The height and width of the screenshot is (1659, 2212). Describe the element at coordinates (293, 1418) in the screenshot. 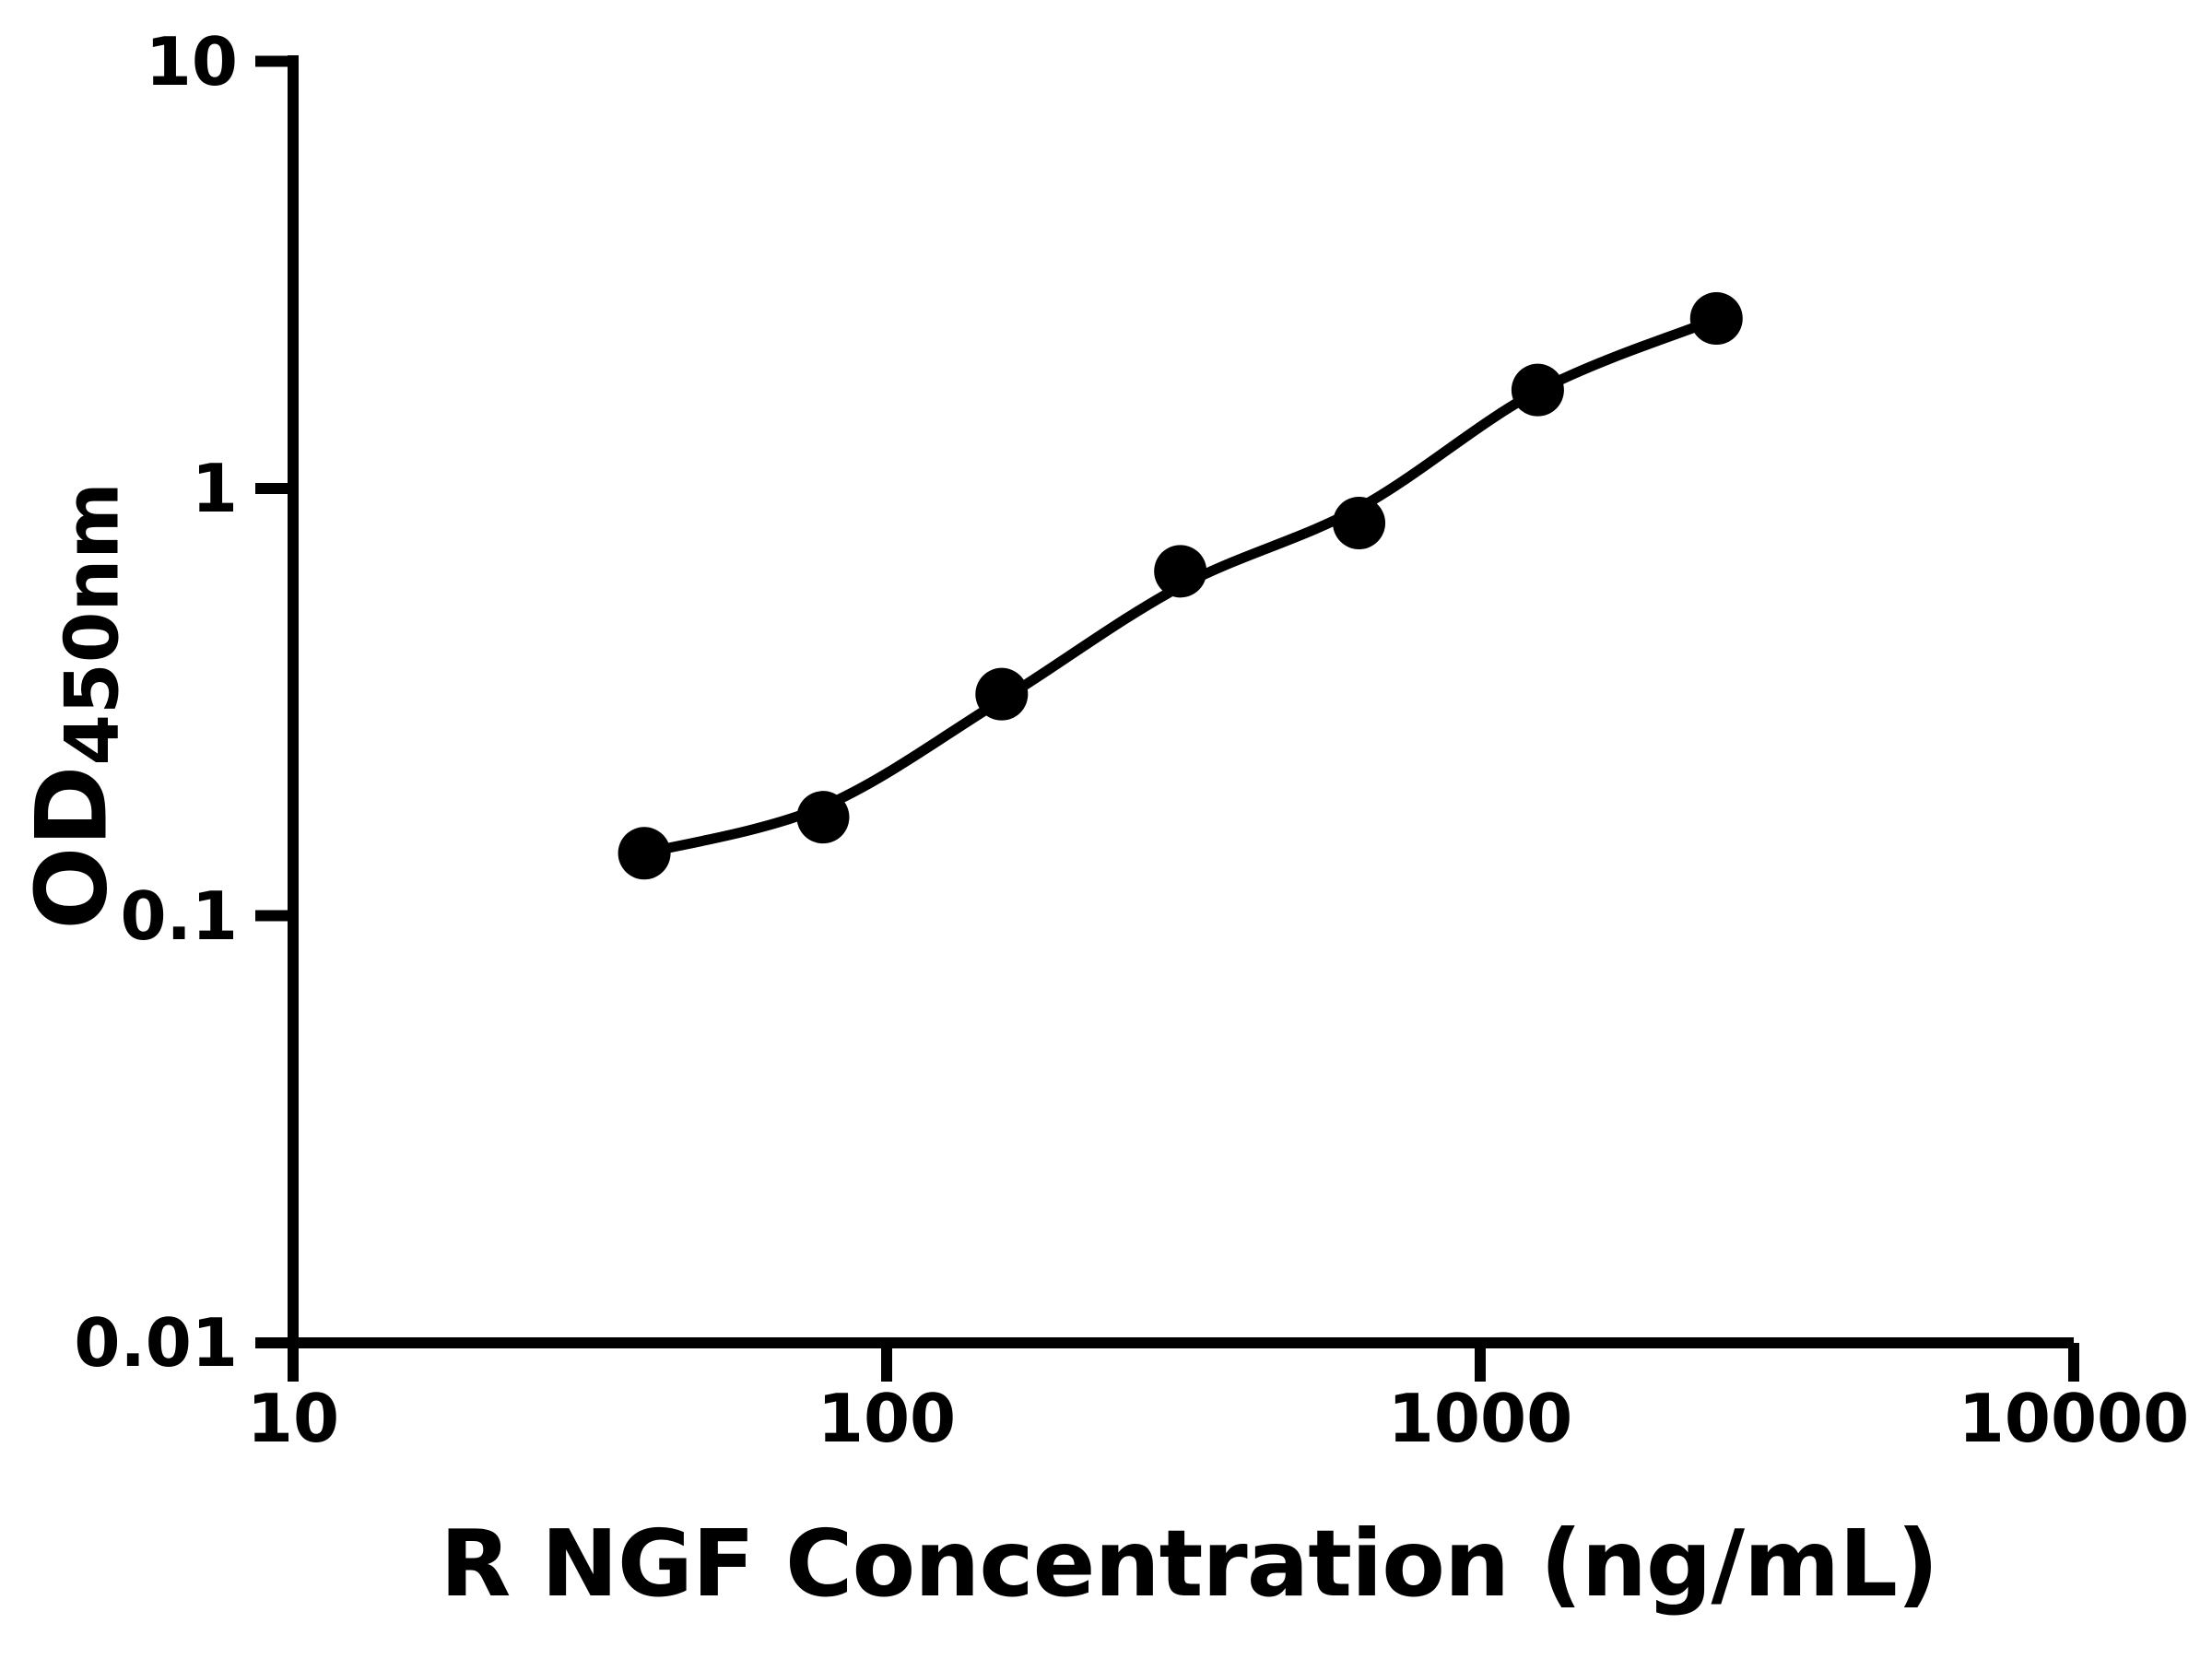

I see `x-tick-label-10: 10` at that location.